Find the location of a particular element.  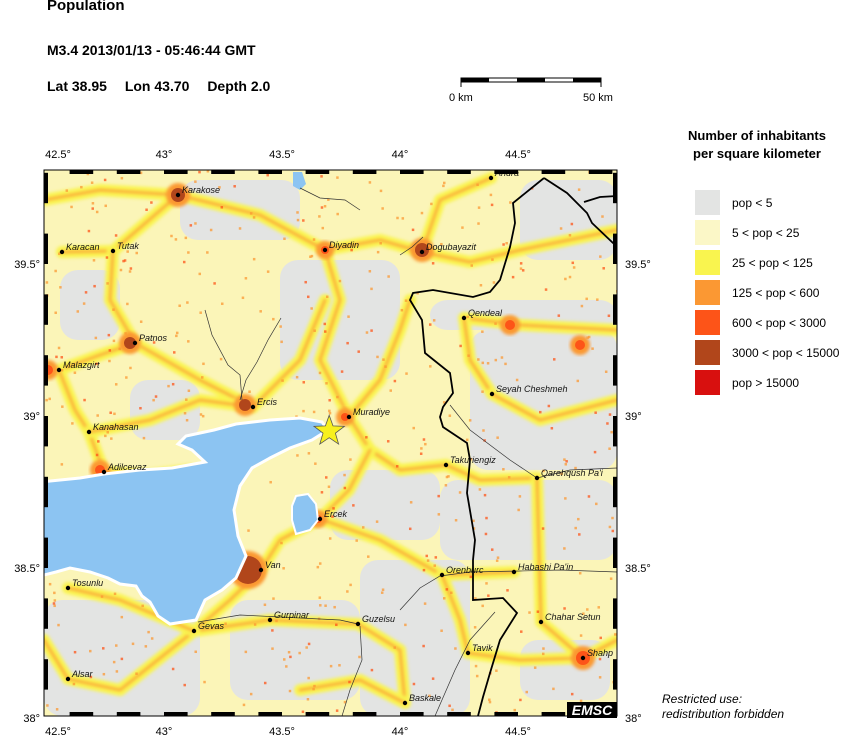

city-shahp: Shahp is located at coordinates (596, 654).